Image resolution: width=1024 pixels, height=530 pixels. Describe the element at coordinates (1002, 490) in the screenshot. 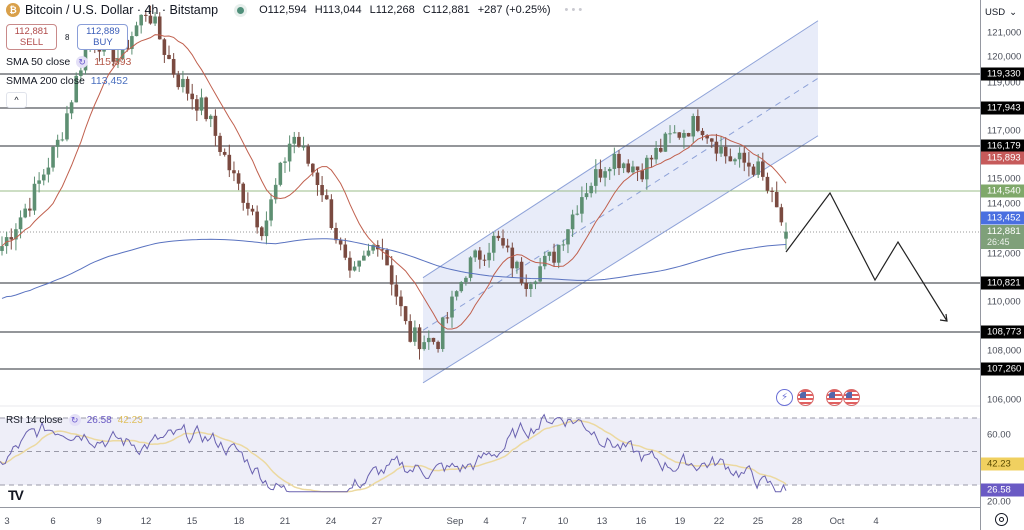

I see `price-level-tag: 26.58` at that location.